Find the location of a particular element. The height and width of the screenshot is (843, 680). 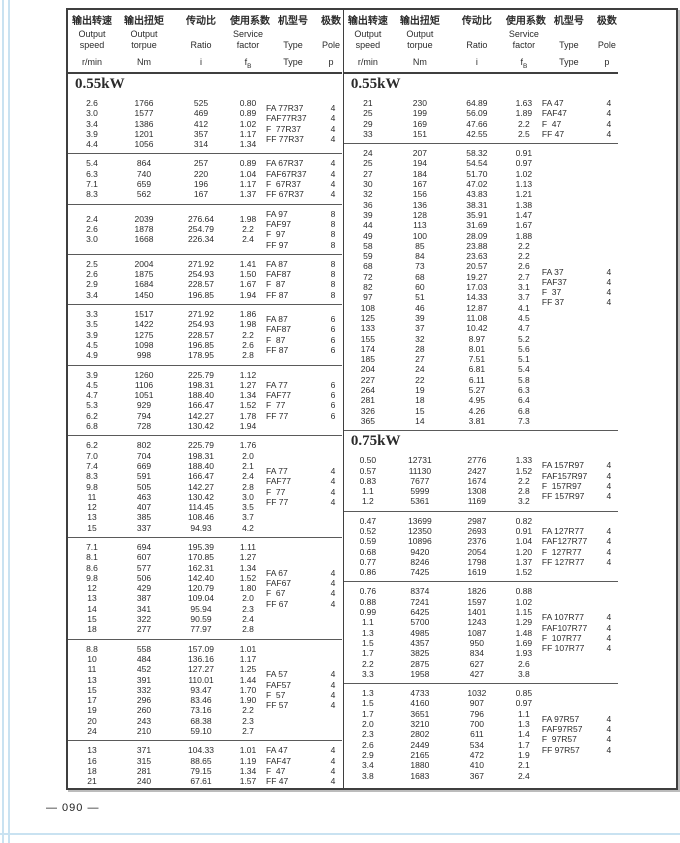

cell-service-factor: 1.86 is located at coordinates (248, 314).